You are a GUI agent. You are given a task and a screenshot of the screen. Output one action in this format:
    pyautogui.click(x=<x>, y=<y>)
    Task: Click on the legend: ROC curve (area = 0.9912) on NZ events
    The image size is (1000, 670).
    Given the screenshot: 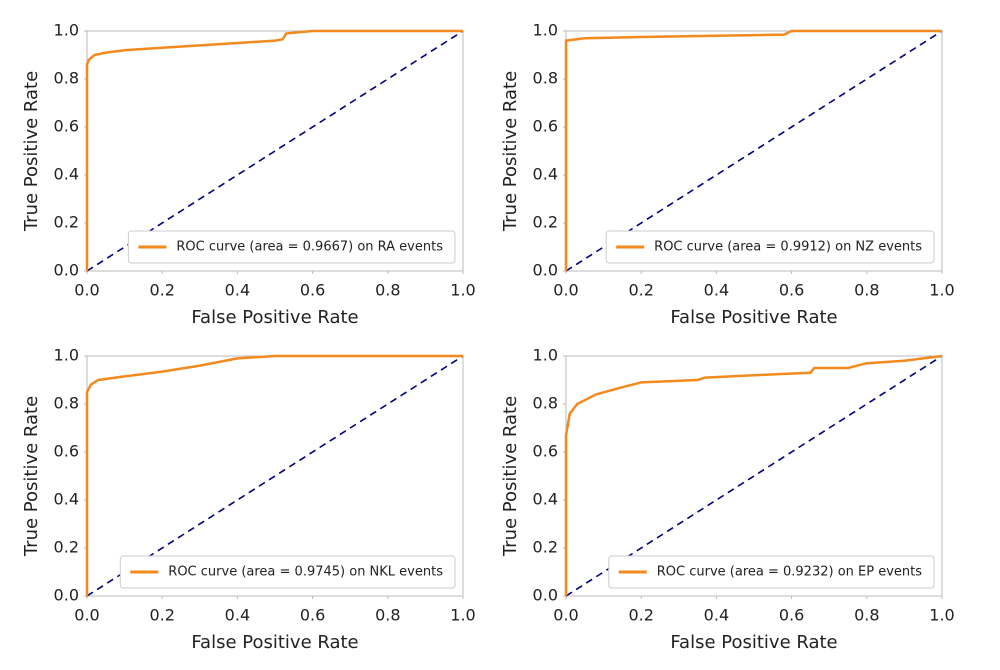 What is the action you would take?
    pyautogui.click(x=770, y=247)
    